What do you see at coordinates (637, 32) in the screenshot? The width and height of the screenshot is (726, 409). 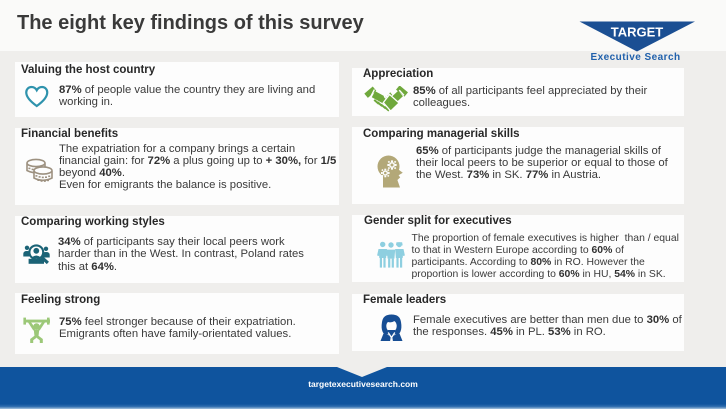 I see `svg-text: TARGET` at bounding box center [637, 32].